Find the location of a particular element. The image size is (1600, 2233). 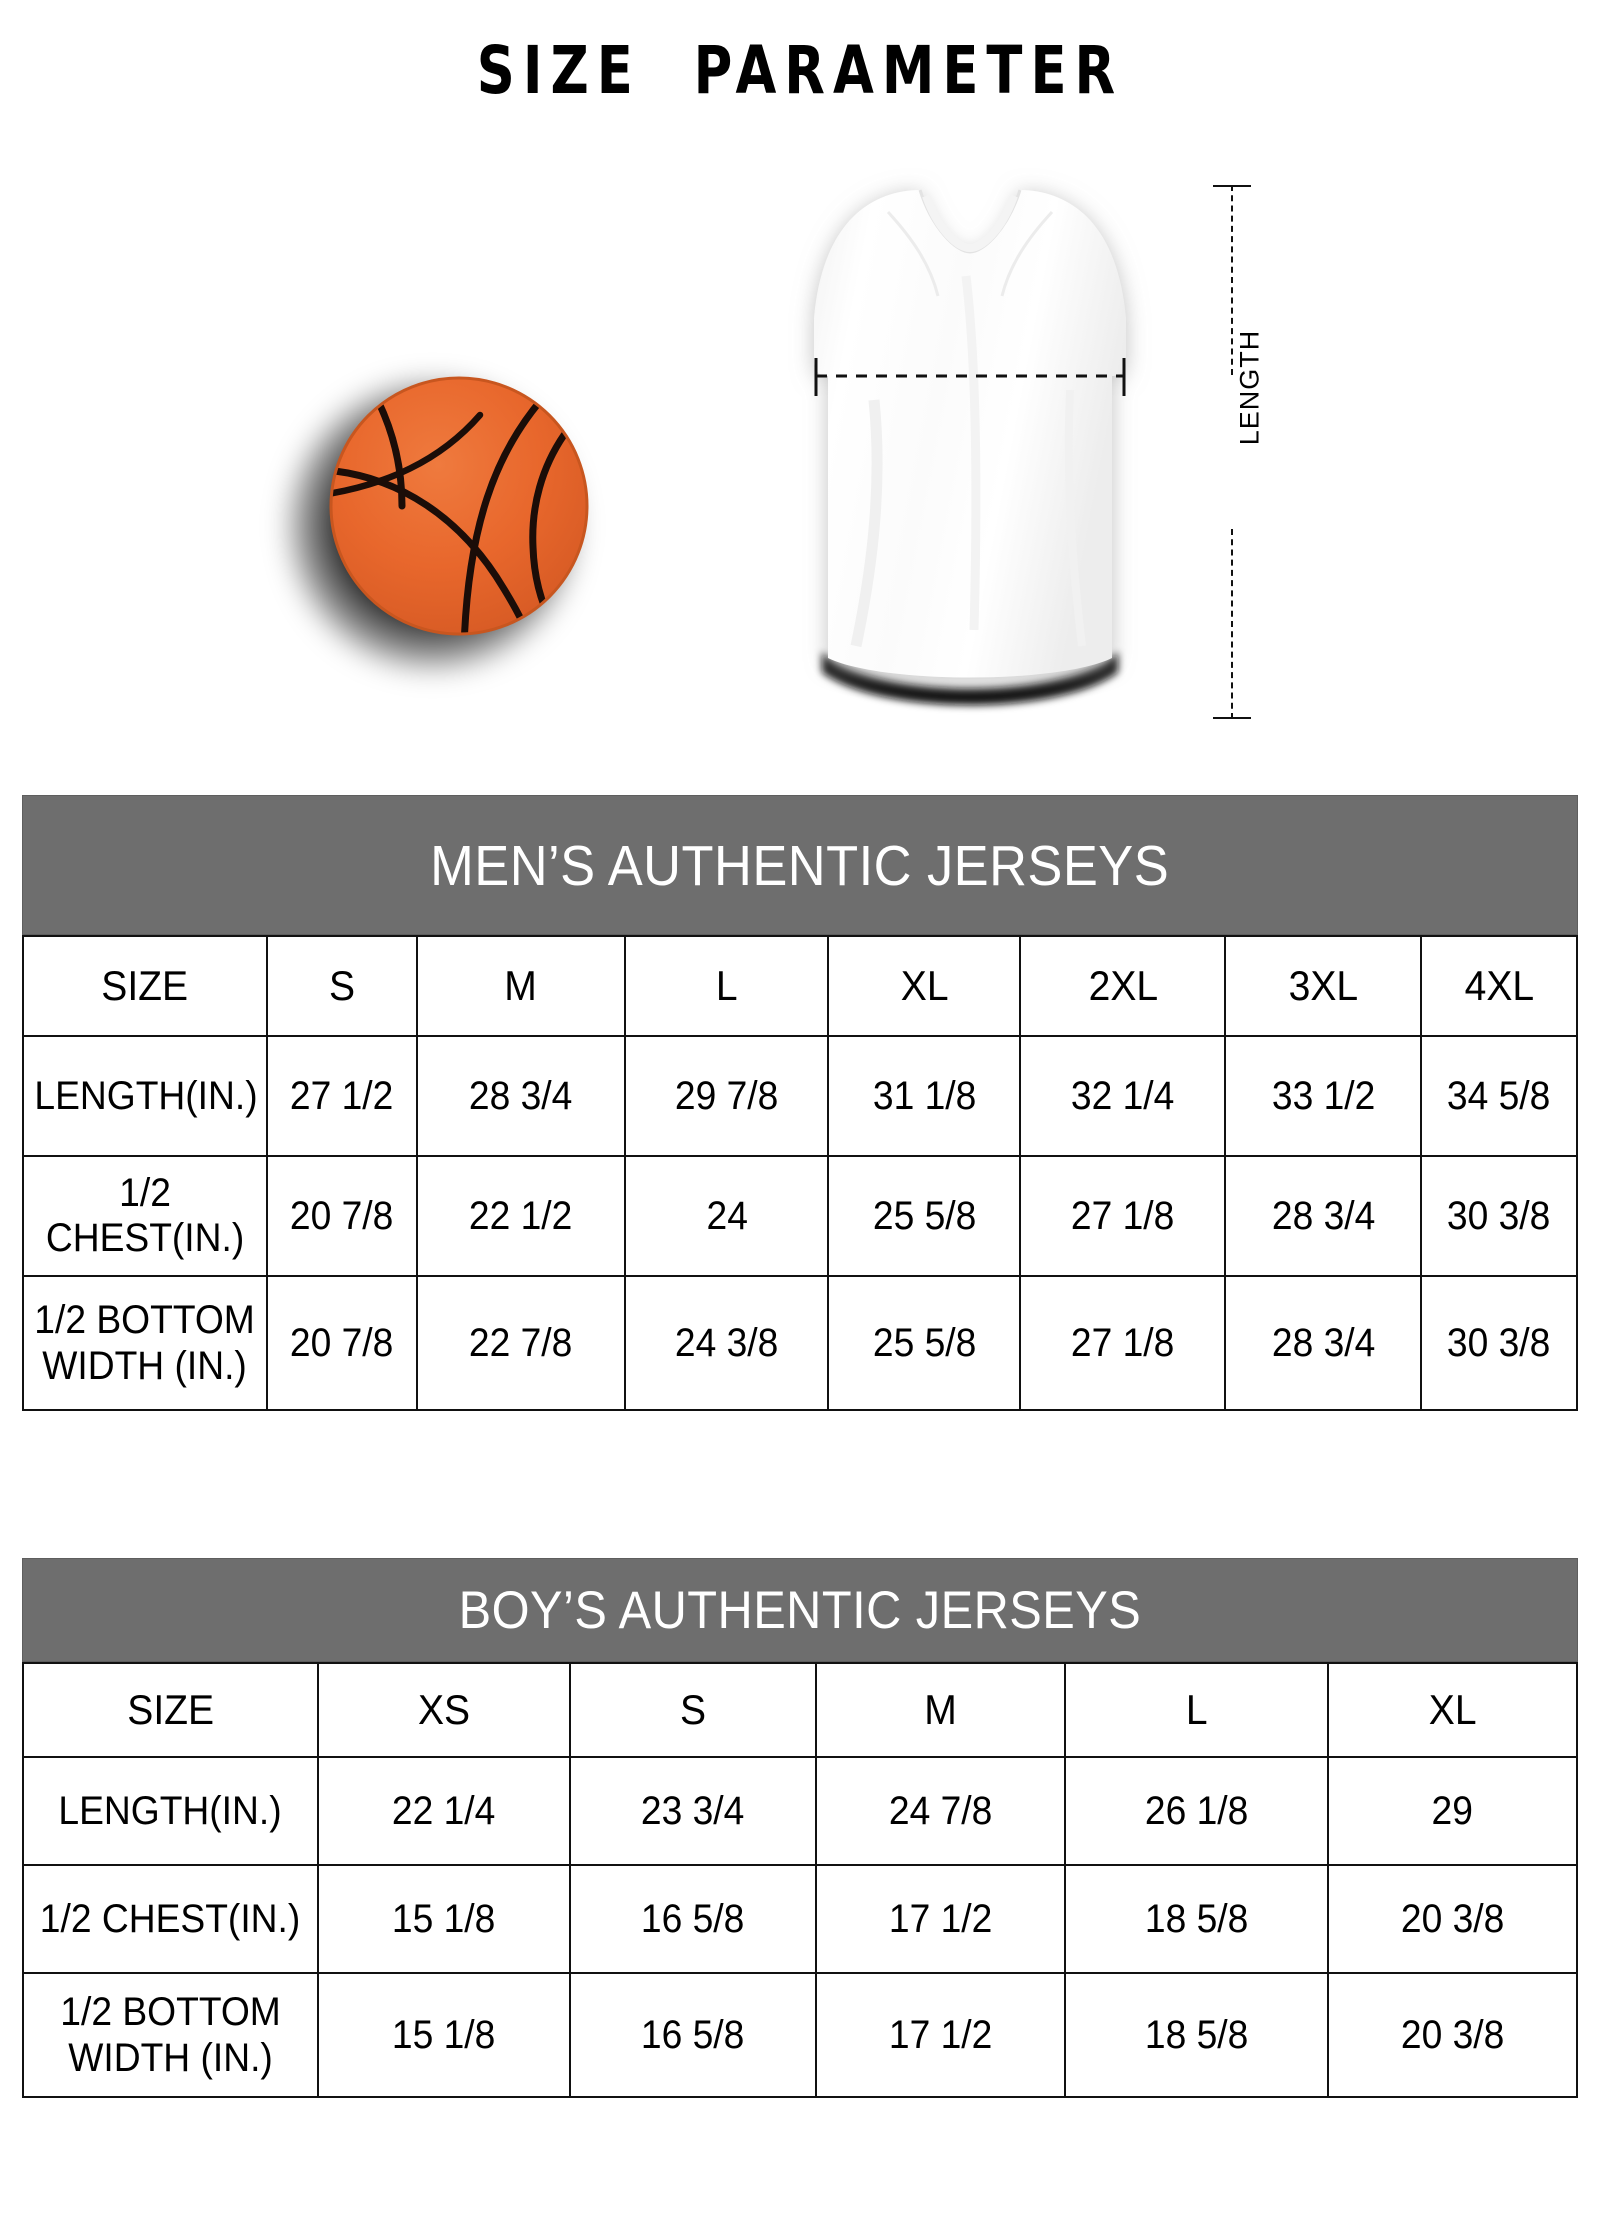

mens-row-label: 1/2 BOTTOM WIDTH (IN.) is located at coordinates (145, 1343).